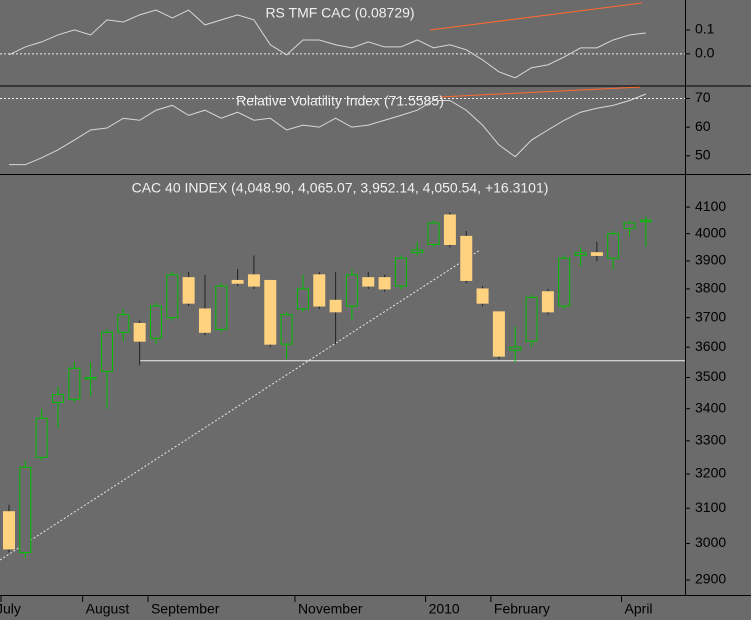 This screenshot has height=620, width=751. What do you see at coordinates (339, 13) in the screenshot?
I see `panel-title: RS TMF CAC (0.08729)` at bounding box center [339, 13].